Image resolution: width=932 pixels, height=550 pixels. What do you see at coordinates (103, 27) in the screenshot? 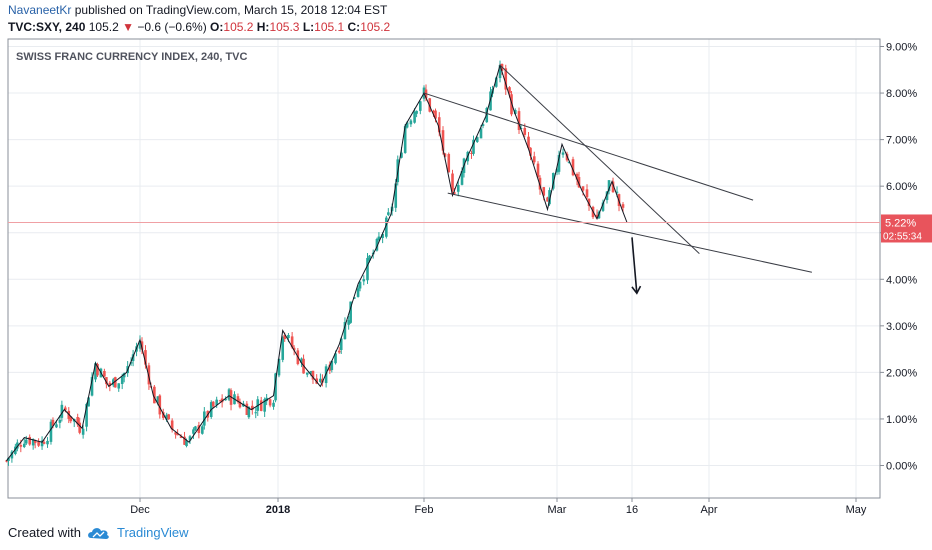
I see `last-price: 105.2` at bounding box center [103, 27].